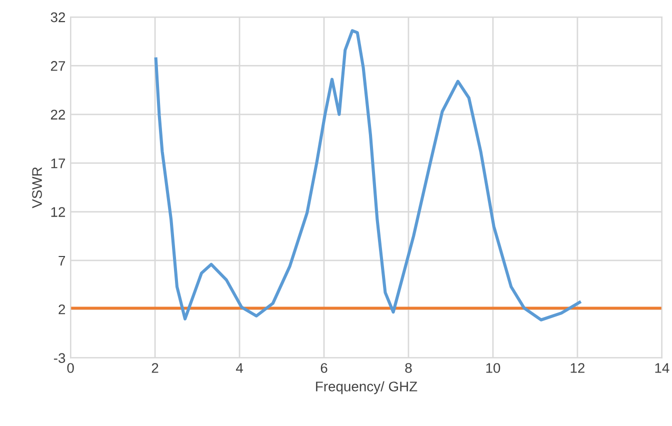 Image resolution: width=672 pixels, height=426 pixels. Describe the element at coordinates (61, 261) in the screenshot. I see `y-tick-label: 7` at that location.